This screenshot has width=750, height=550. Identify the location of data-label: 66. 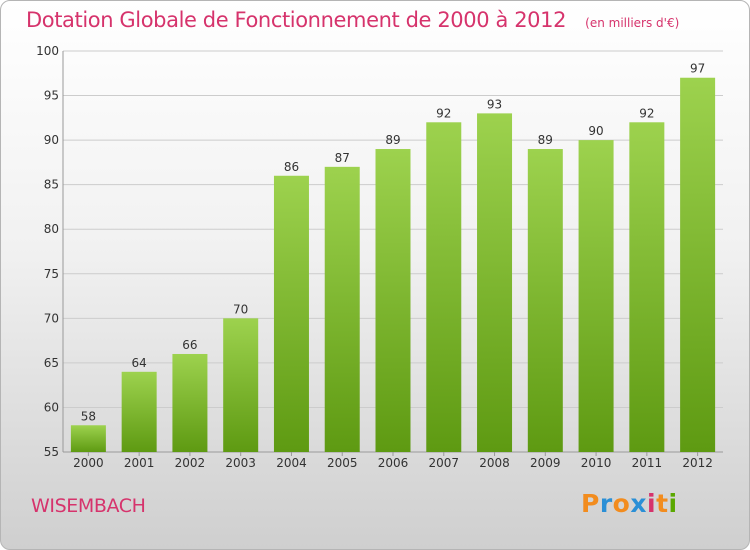
(189, 345).